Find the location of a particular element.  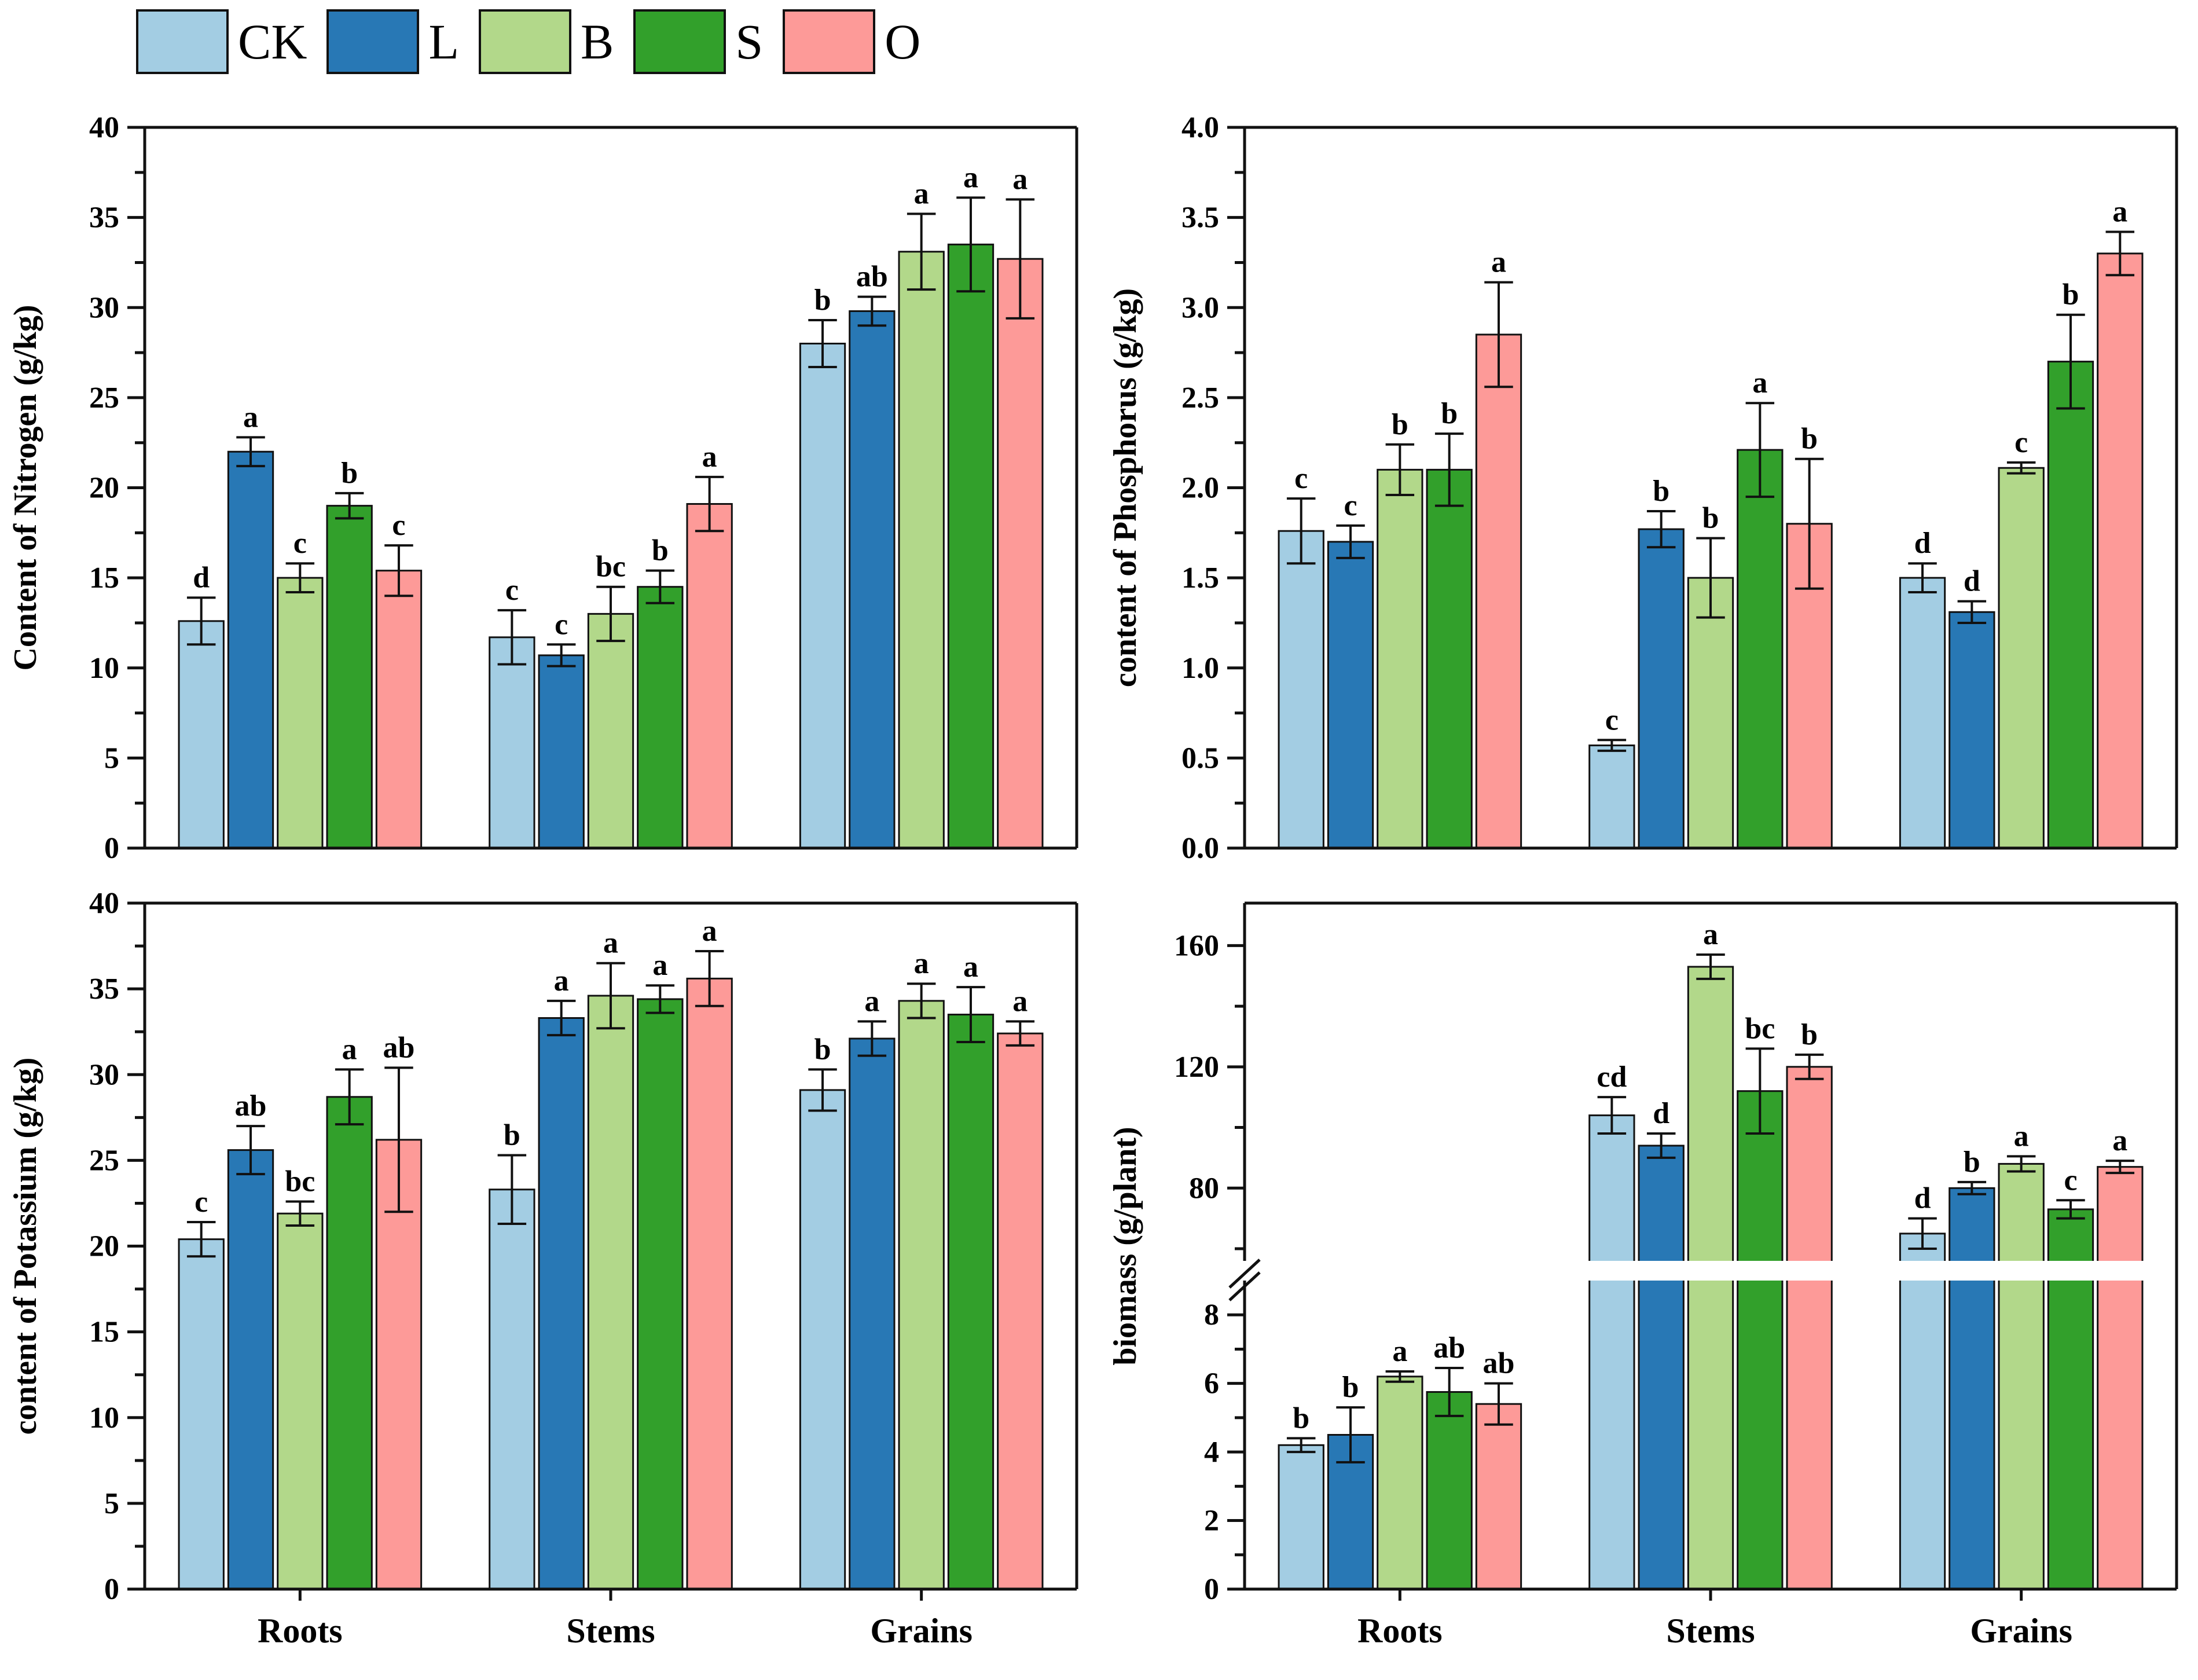

legend-label: O is located at coordinates (903, 41).